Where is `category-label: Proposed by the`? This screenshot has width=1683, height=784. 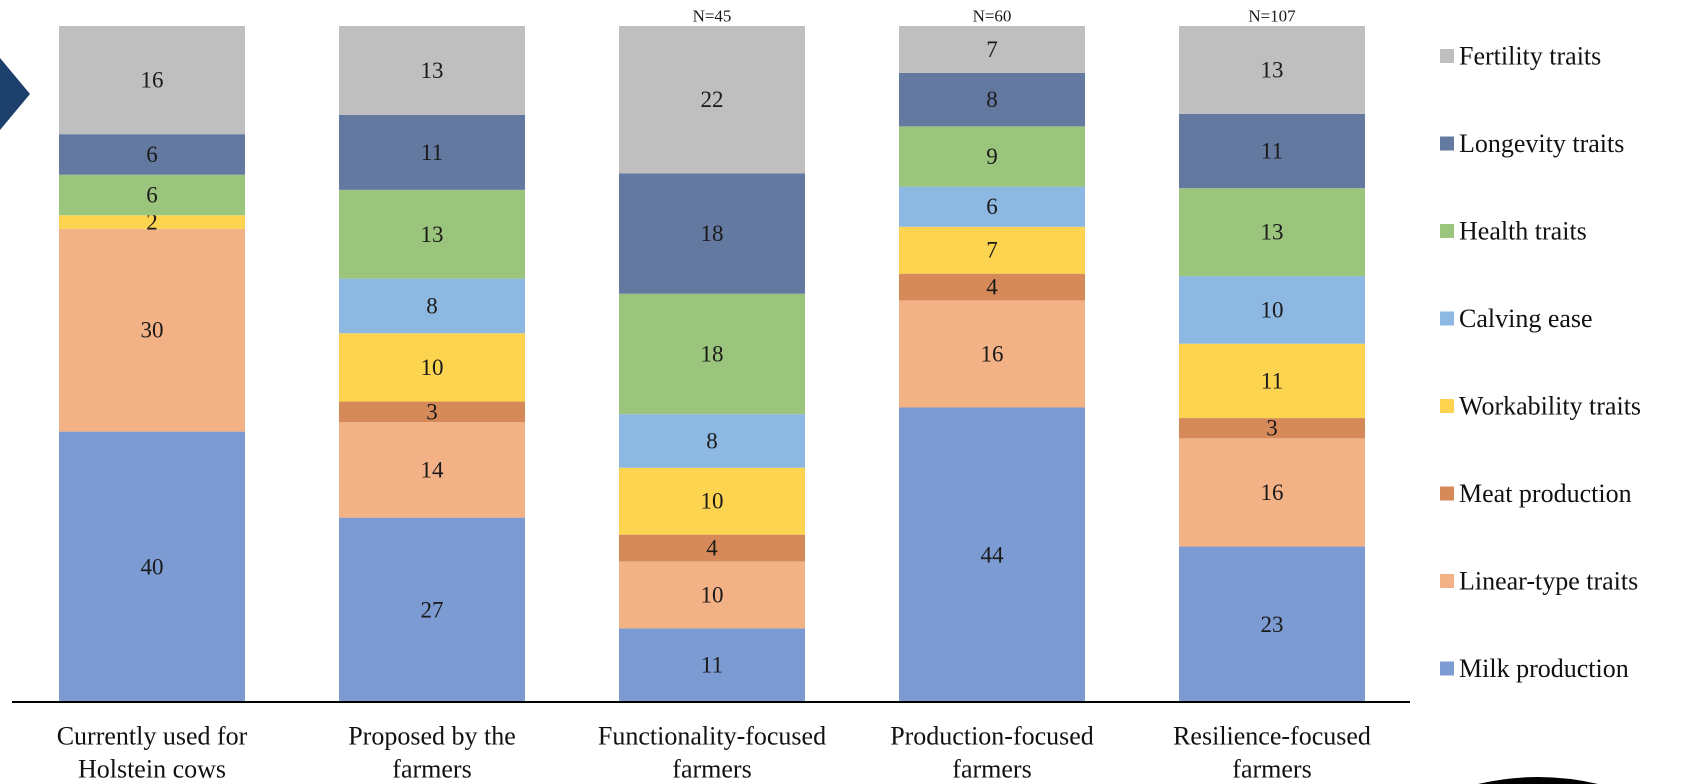 category-label: Proposed by the is located at coordinates (432, 736).